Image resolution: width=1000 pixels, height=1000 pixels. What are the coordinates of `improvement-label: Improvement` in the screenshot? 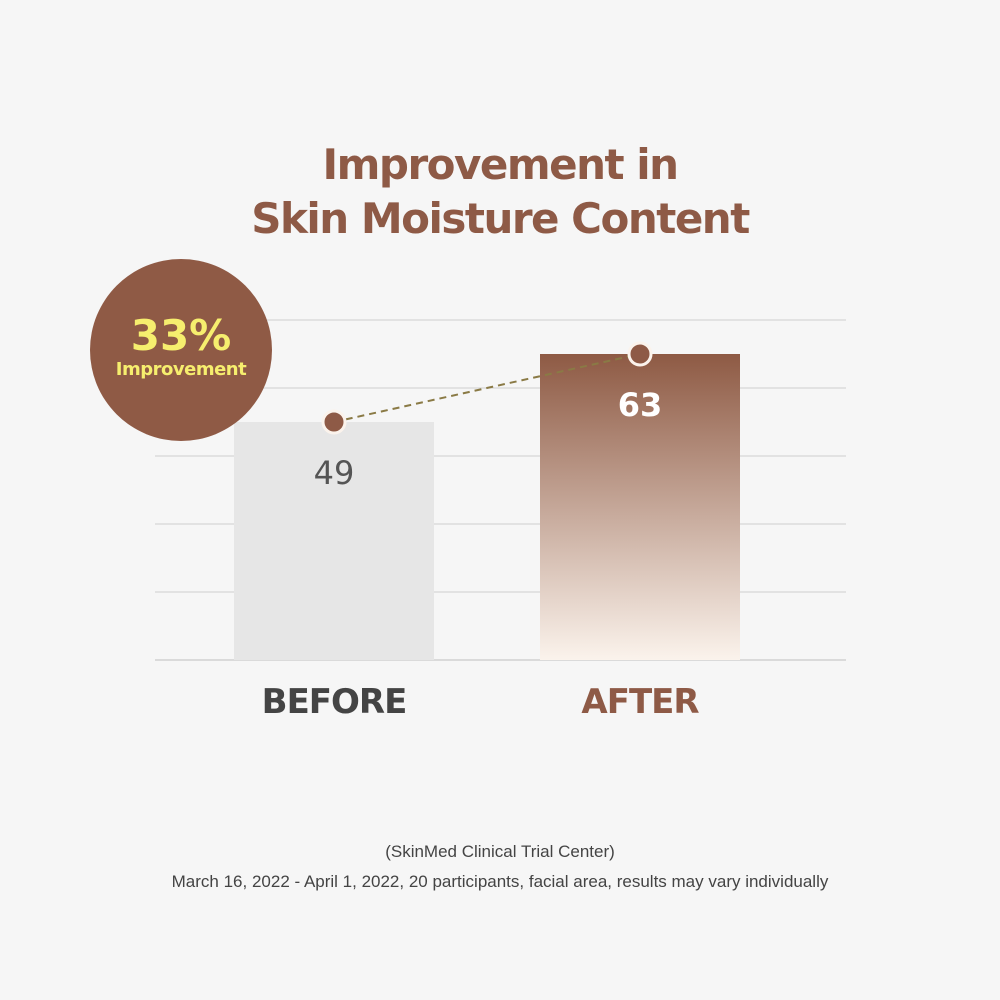 It's located at (181, 369).